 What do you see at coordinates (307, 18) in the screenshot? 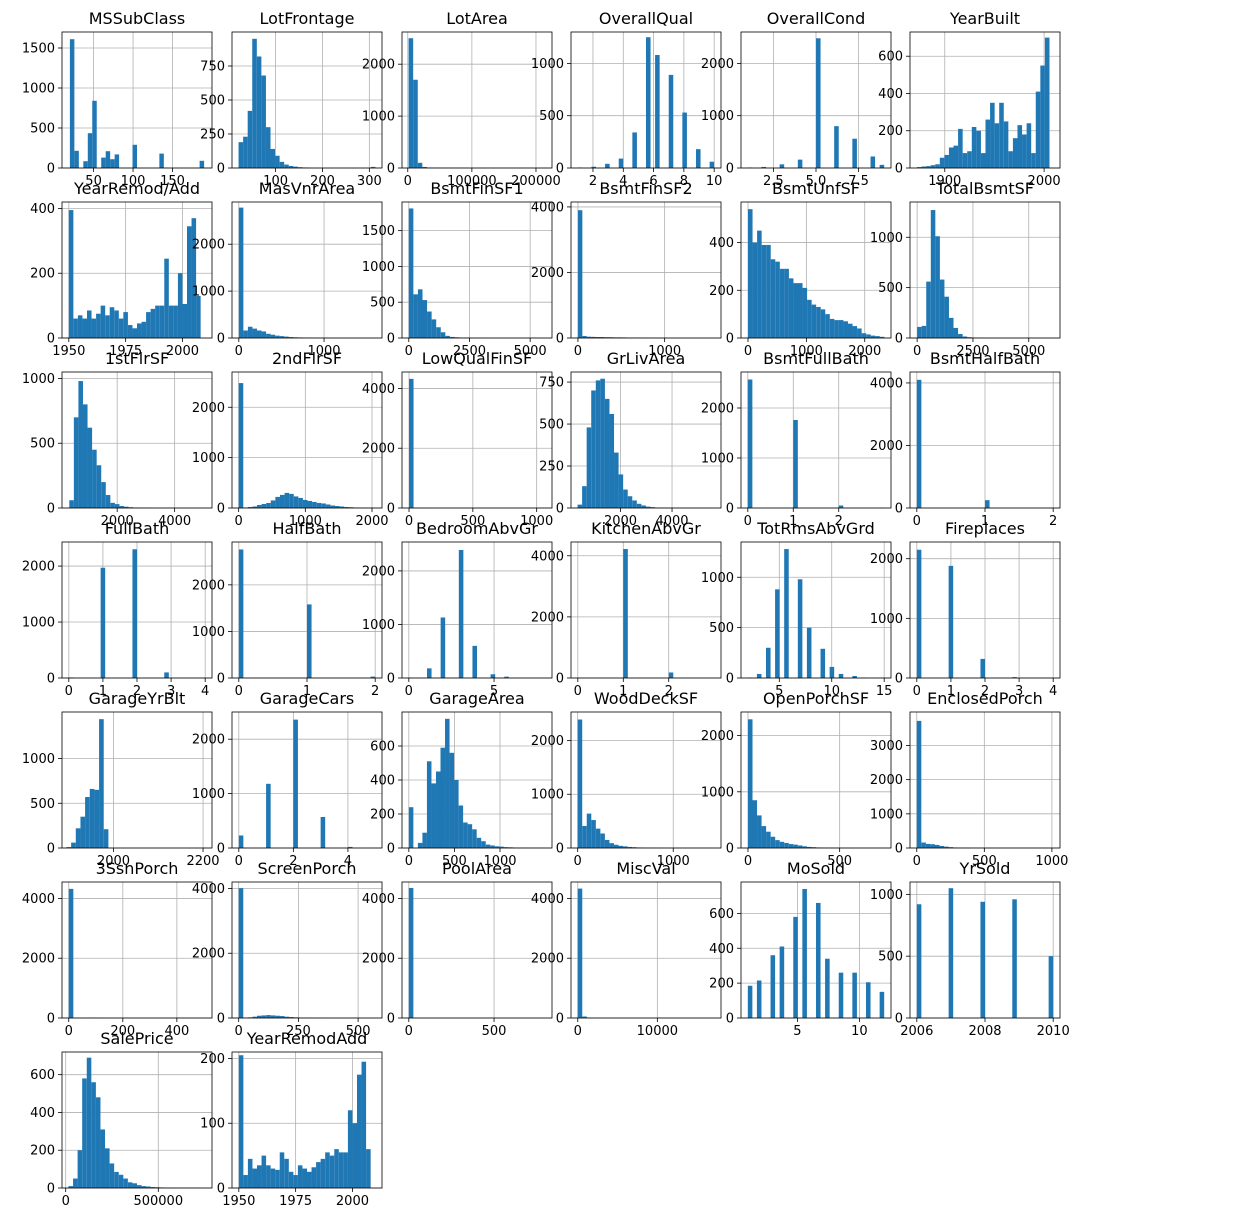
I see `panel-title: LotFrontage` at bounding box center [307, 18].